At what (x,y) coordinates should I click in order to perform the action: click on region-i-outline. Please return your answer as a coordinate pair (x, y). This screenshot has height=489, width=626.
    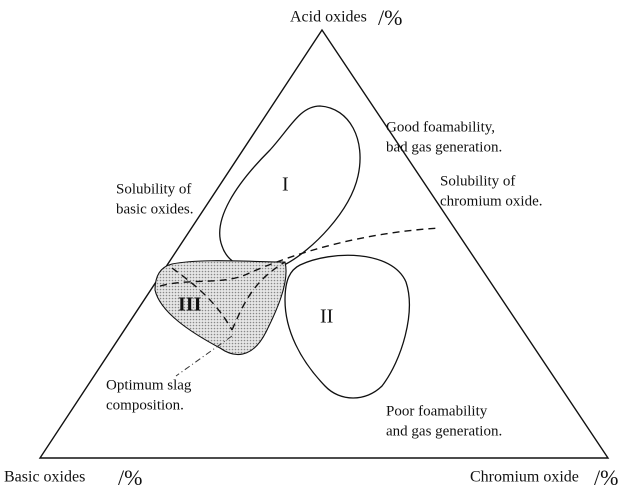
    Looking at the image, I should click on (290, 187).